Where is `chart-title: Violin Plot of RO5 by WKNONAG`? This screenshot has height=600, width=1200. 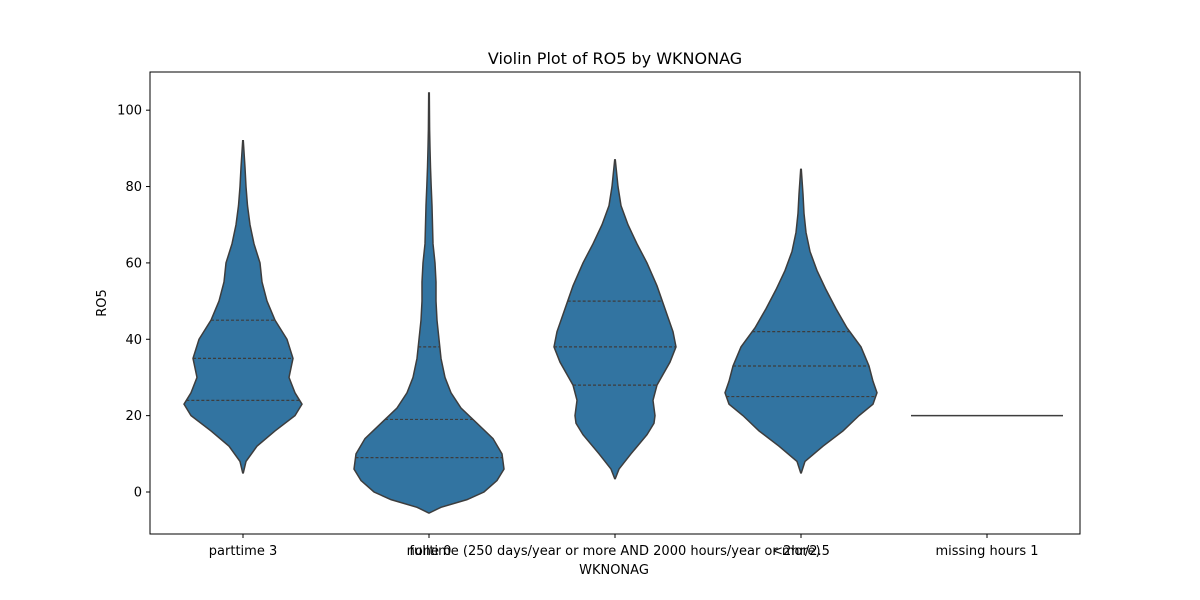 chart-title: Violin Plot of RO5 by WKNONAG is located at coordinates (615, 58).